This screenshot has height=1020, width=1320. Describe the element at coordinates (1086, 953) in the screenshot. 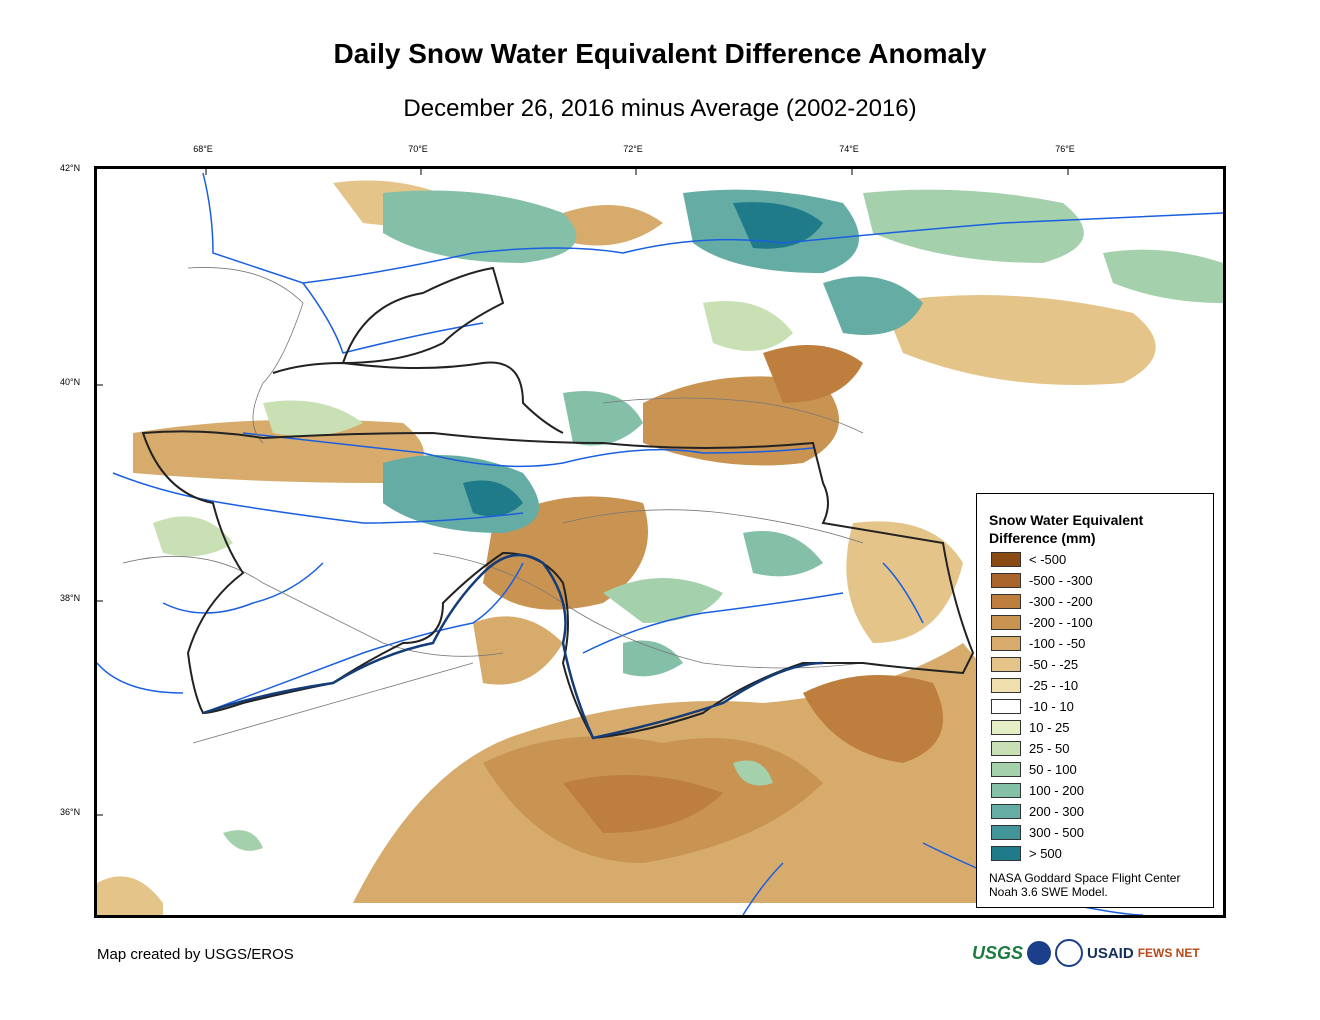

I see `partner-logos: USGS USAID FEWS NET` at that location.